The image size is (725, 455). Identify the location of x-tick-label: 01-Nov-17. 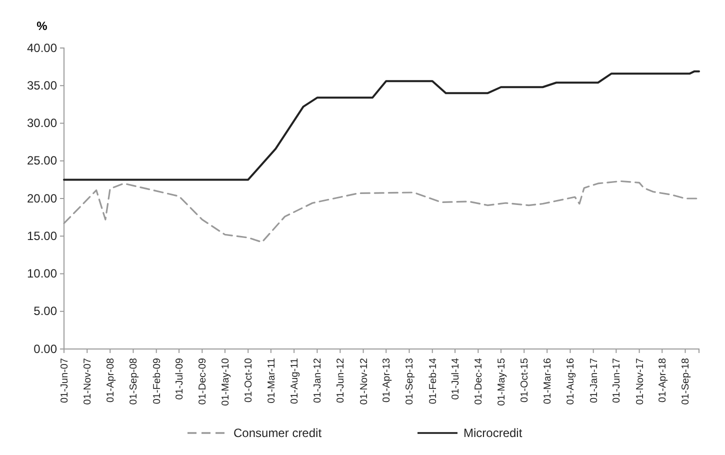
(640, 381).